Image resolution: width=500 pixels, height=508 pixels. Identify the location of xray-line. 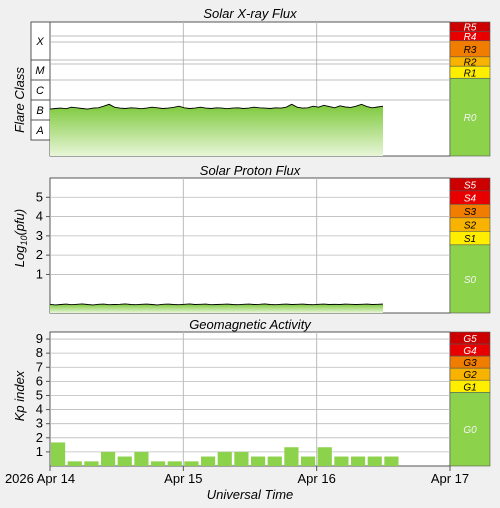
(216, 106).